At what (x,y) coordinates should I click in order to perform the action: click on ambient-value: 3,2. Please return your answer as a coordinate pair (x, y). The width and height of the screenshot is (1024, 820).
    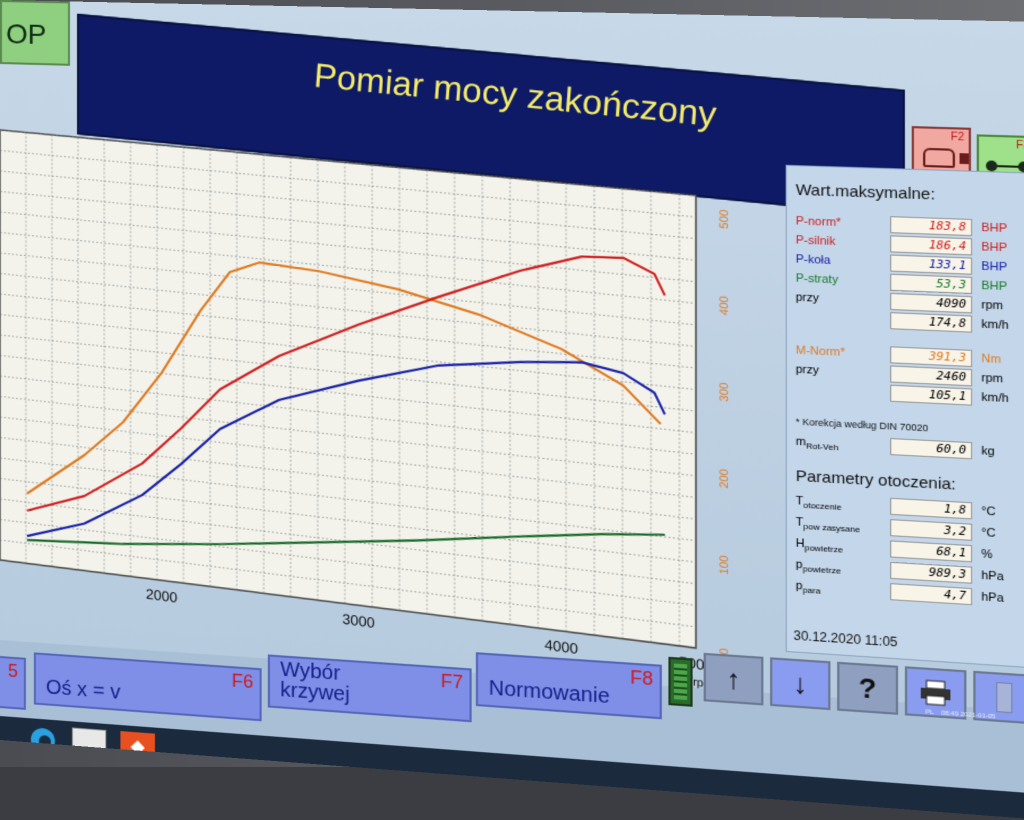
    Looking at the image, I should click on (931, 530).